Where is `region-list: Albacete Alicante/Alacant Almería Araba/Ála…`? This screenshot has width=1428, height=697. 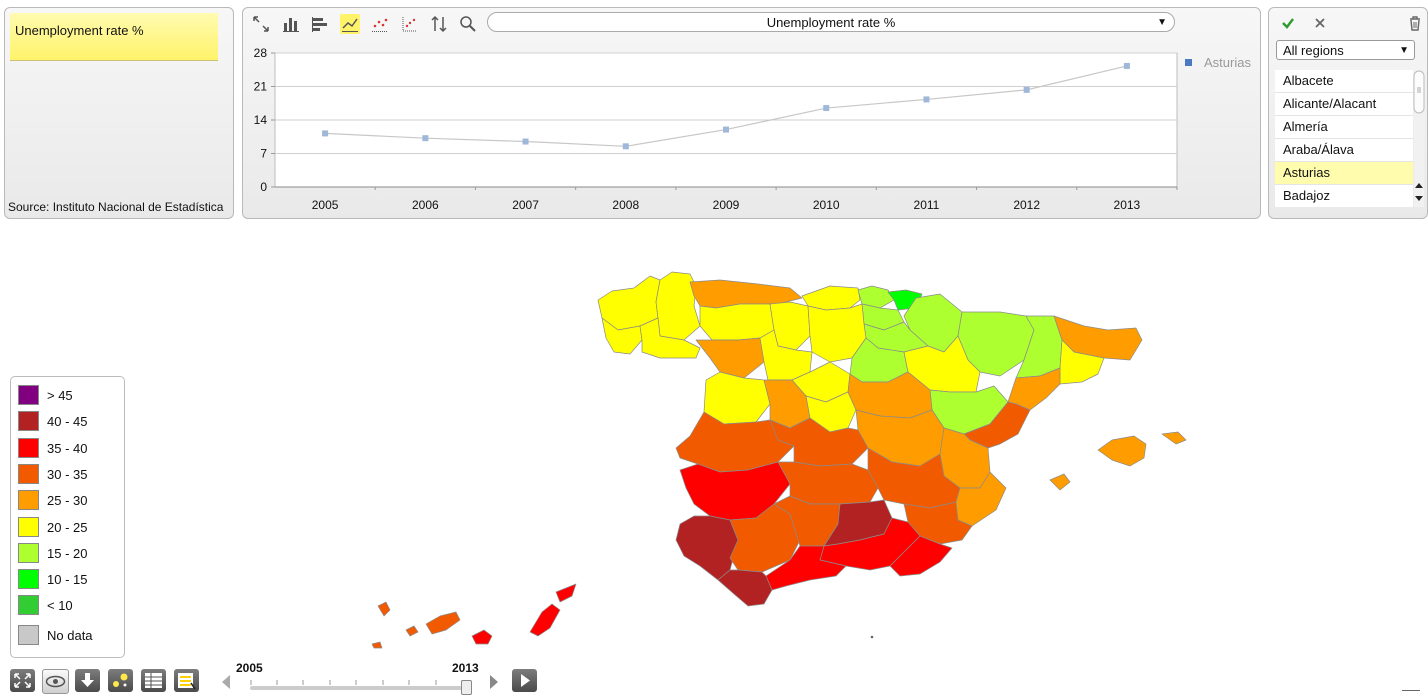
region-list: Albacete Alicante/Alacant Almería Araba/Ála… is located at coordinates (1344, 138).